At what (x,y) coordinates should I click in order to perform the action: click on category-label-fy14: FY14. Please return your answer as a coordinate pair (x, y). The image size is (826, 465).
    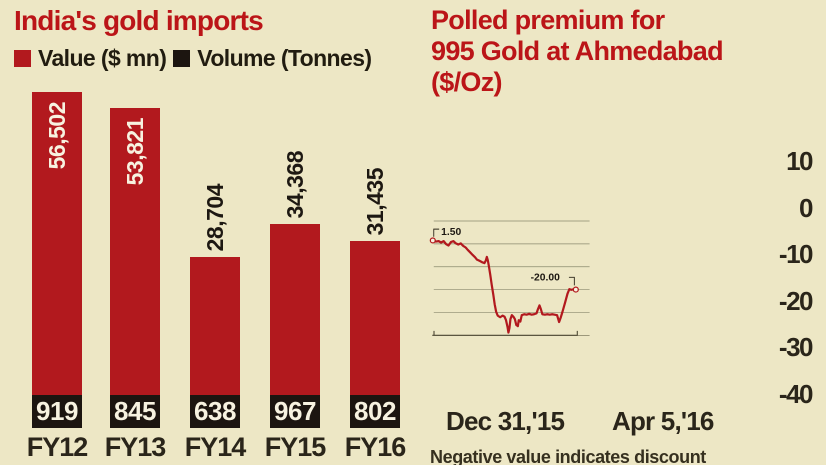
    Looking at the image, I should click on (215, 447).